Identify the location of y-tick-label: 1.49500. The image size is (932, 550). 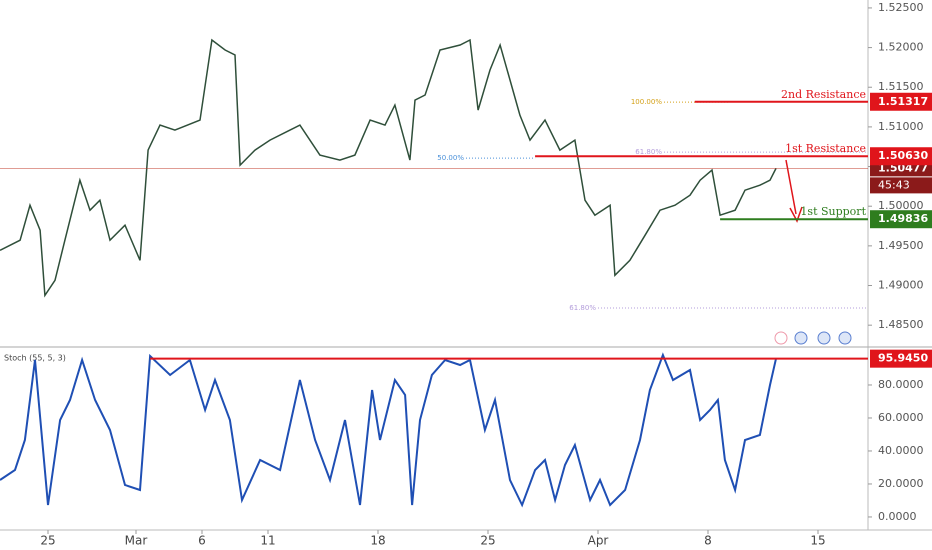
(901, 245).